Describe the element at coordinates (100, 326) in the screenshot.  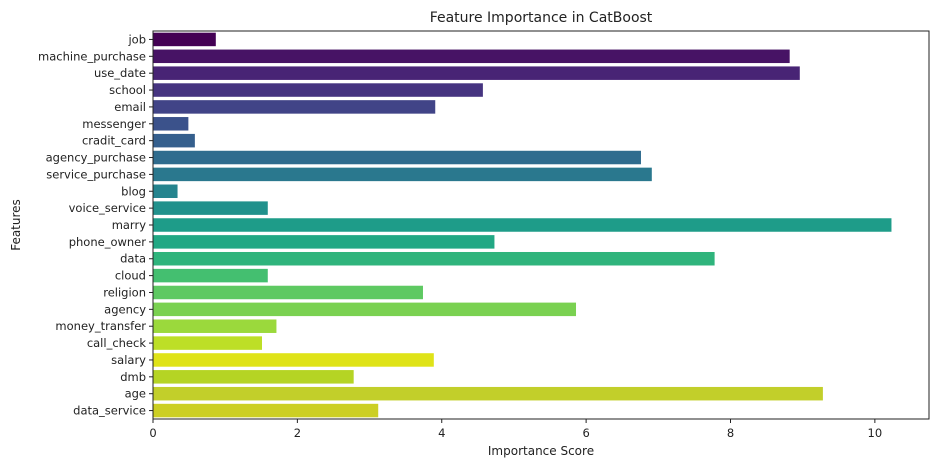
I see `y-tick-label: money_transfer` at that location.